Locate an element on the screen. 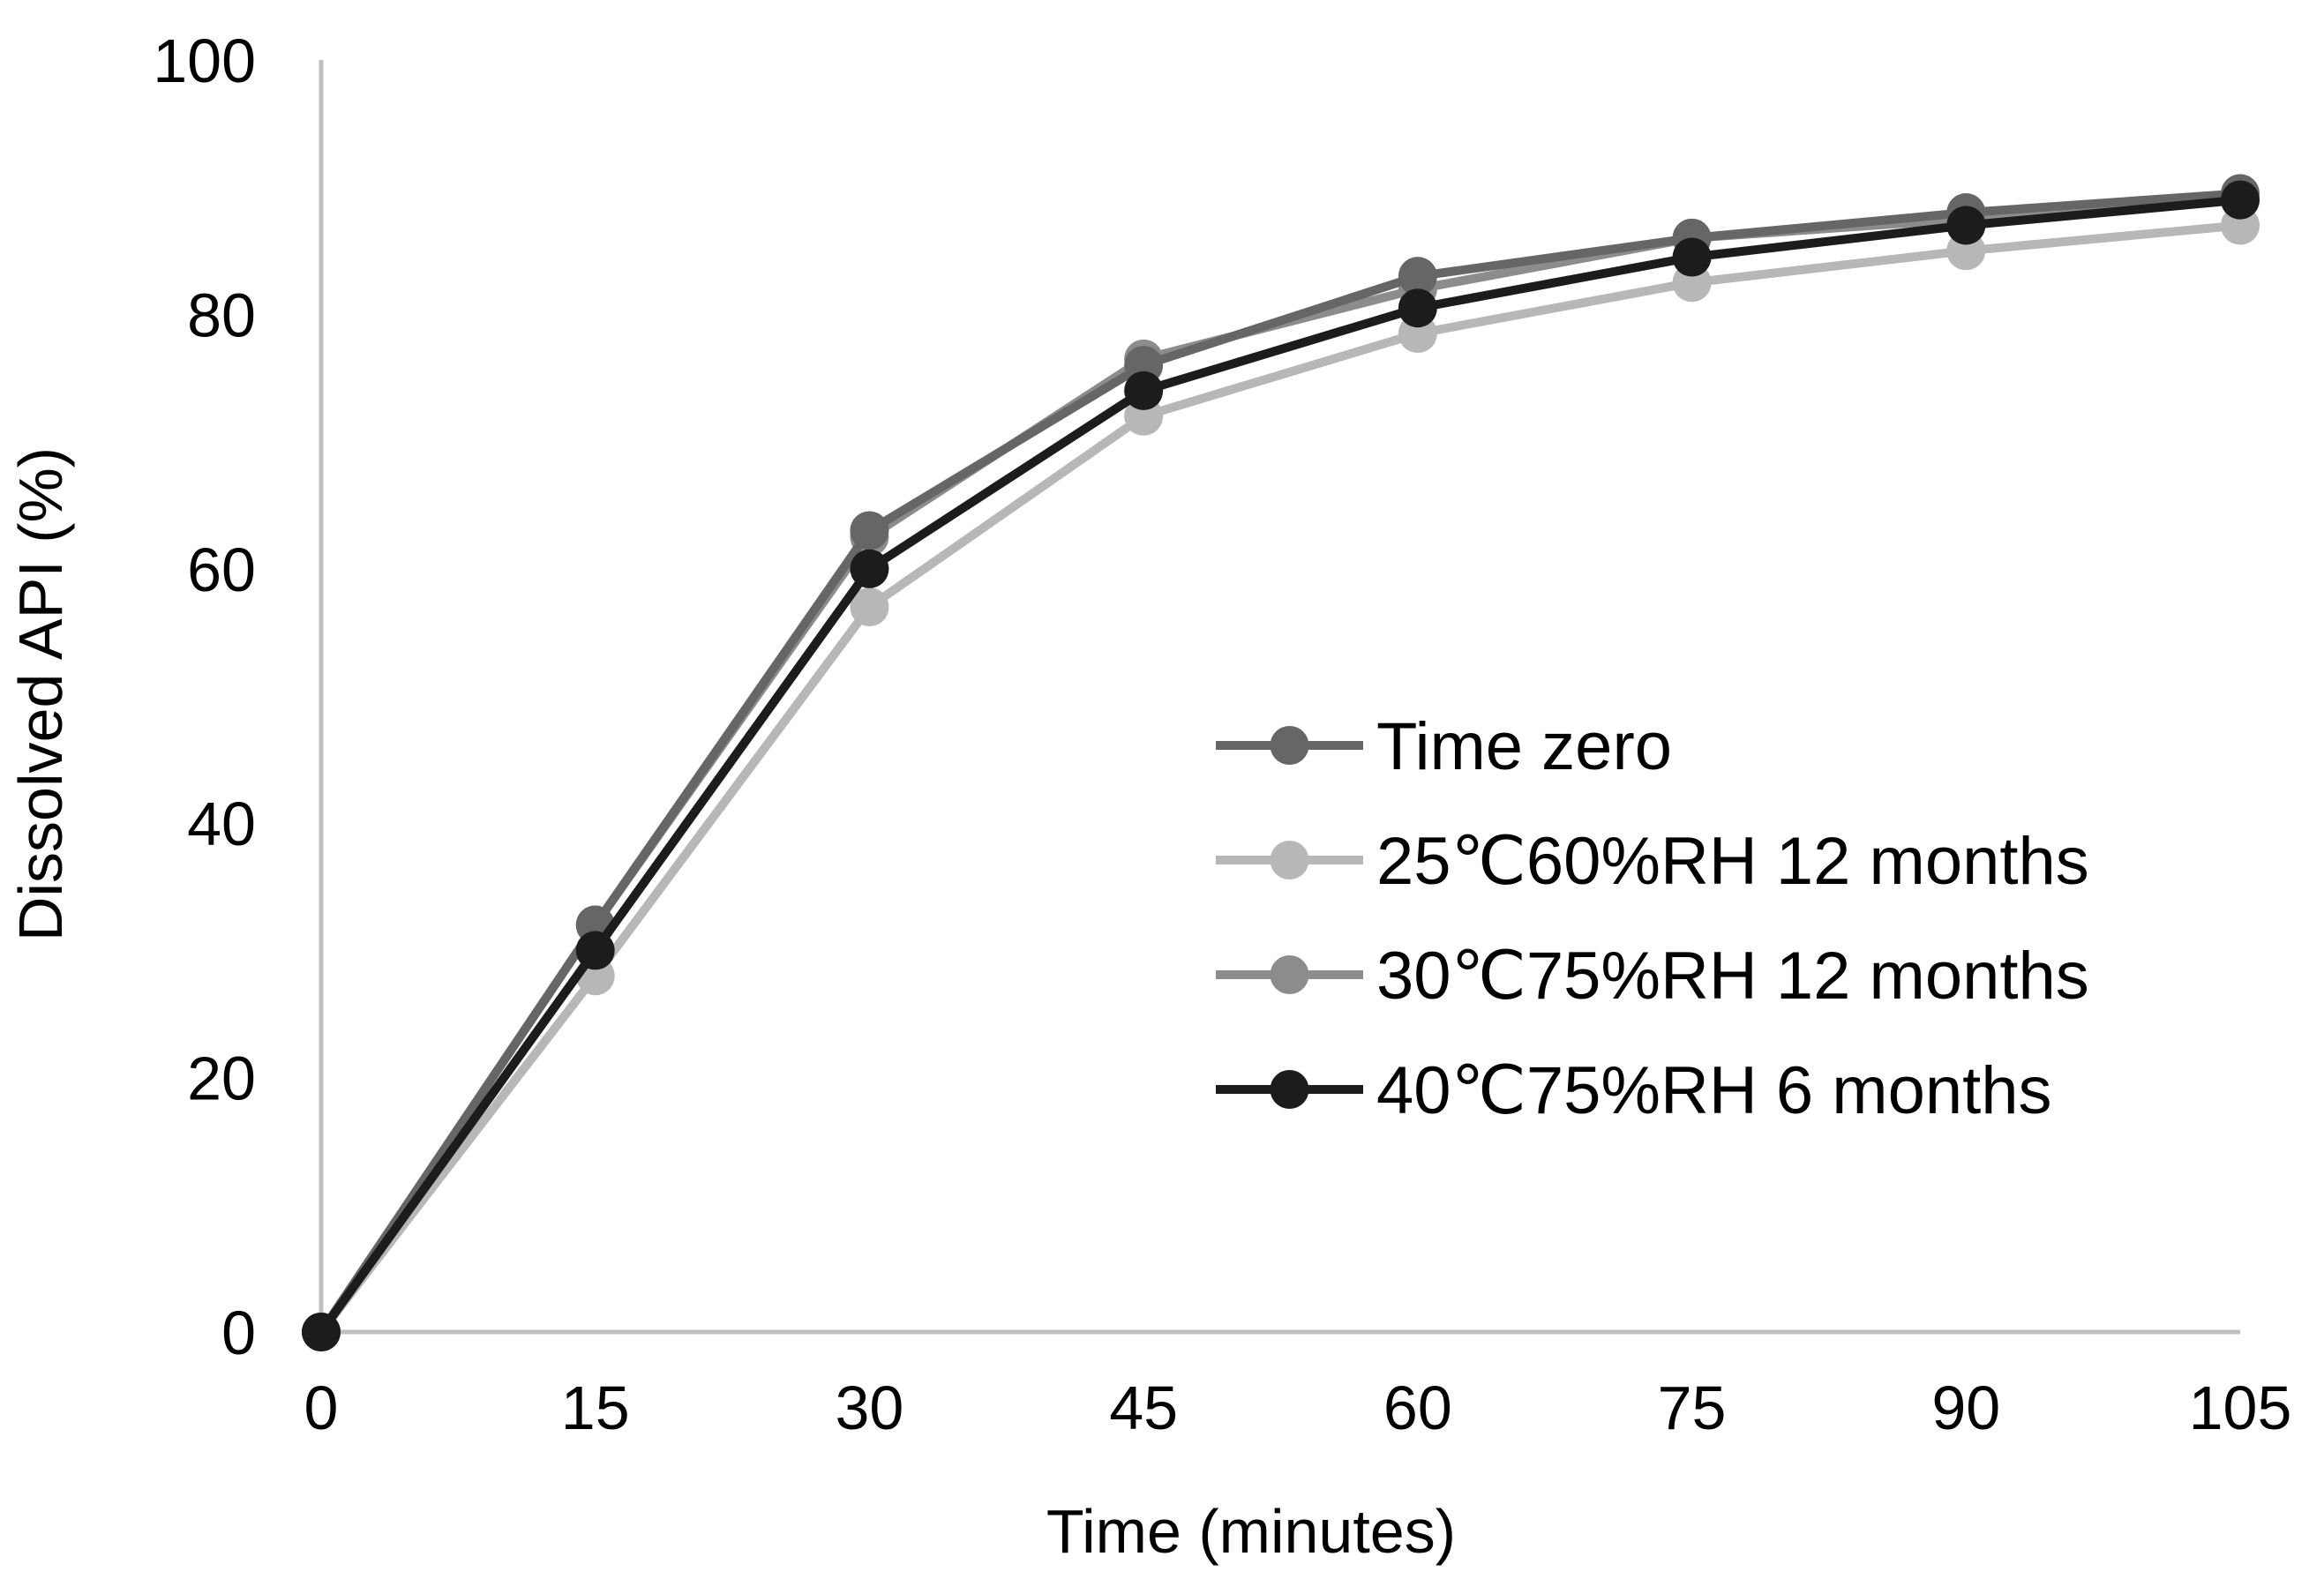 The width and height of the screenshot is (2324, 1594). x-tick-label: 90 is located at coordinates (1965, 1407).